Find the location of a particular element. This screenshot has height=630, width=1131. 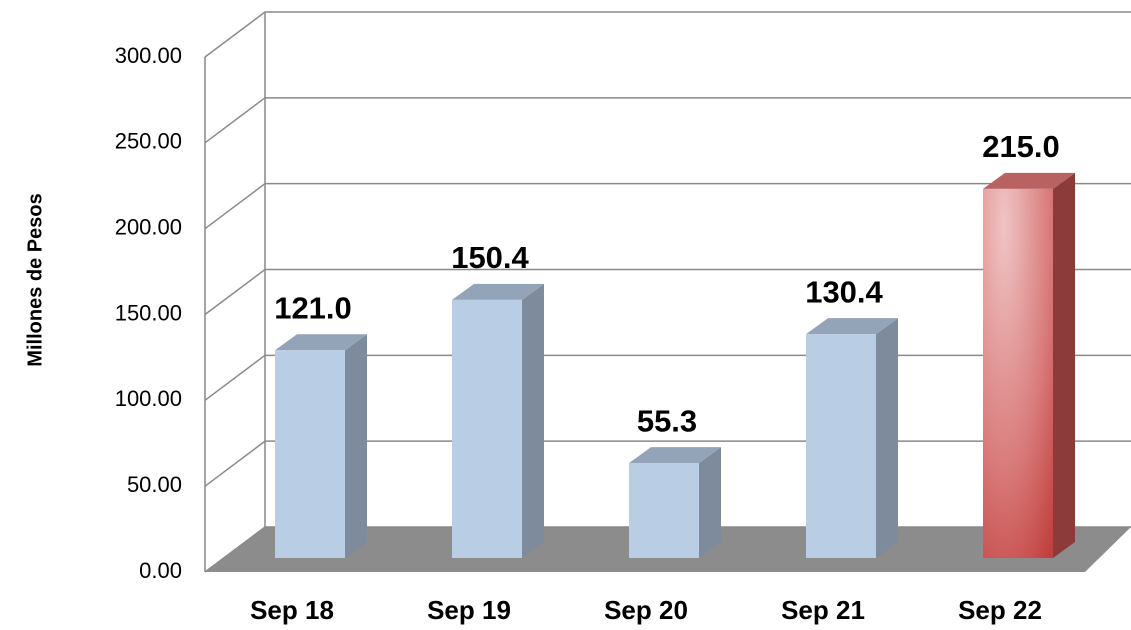

y-tick-label: 300.00 is located at coordinates (148, 55).